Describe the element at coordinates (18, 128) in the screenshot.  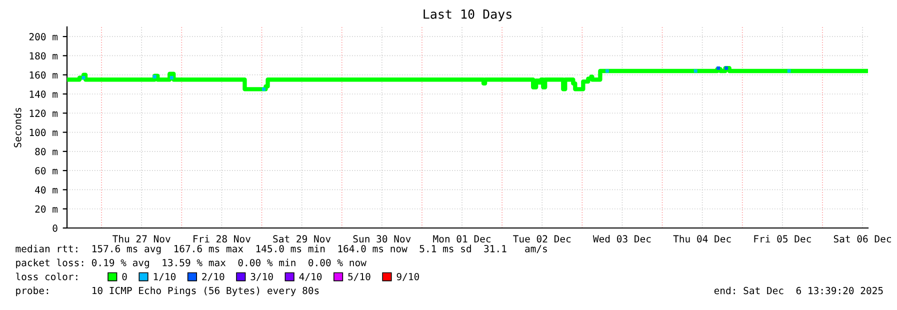
I see `y-axis-title: Seconds` at that location.